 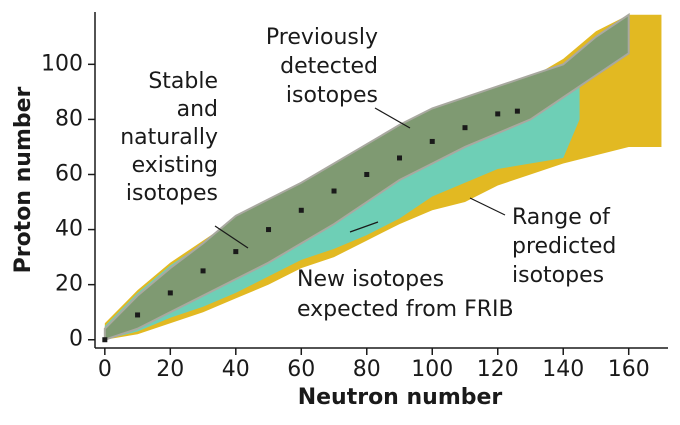 I want to click on y-tick-label: 100, so click(x=62, y=63).